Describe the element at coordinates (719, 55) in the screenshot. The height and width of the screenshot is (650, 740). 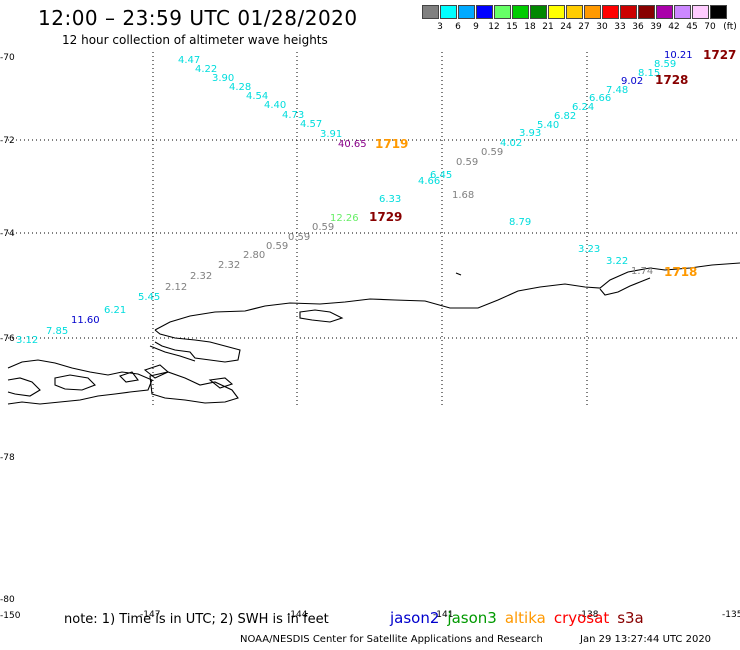
I see `pass-time-label: 1727` at that location.